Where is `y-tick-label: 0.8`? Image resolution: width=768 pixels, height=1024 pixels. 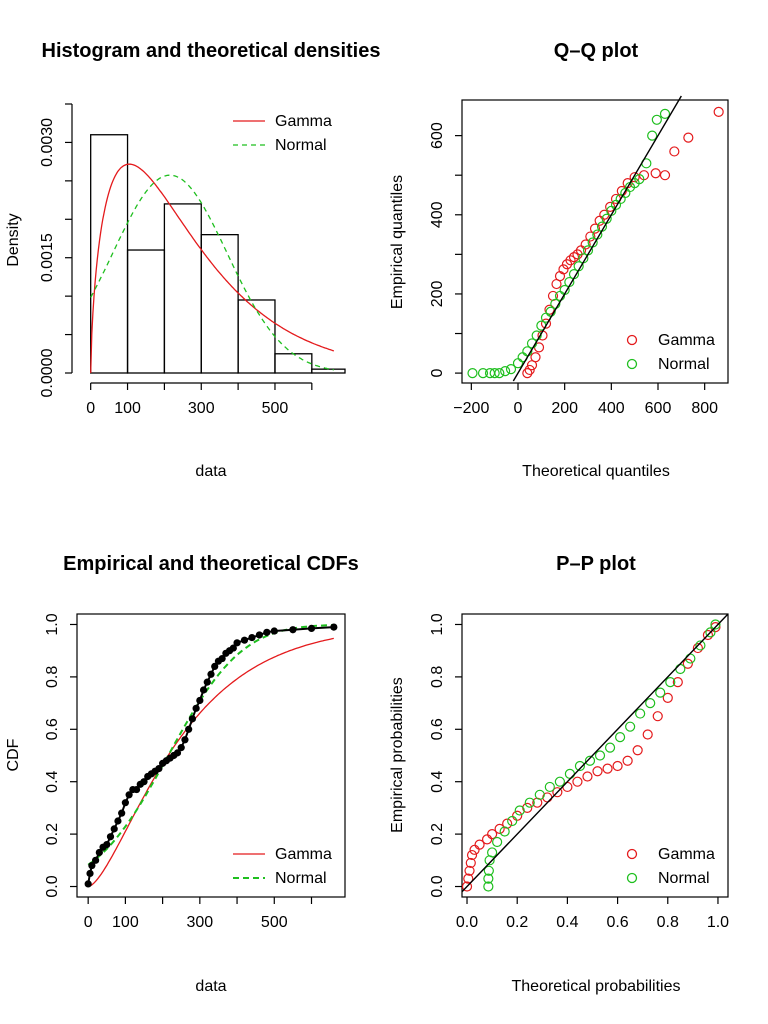 y-tick-label: 0.8 is located at coordinates (52, 677).